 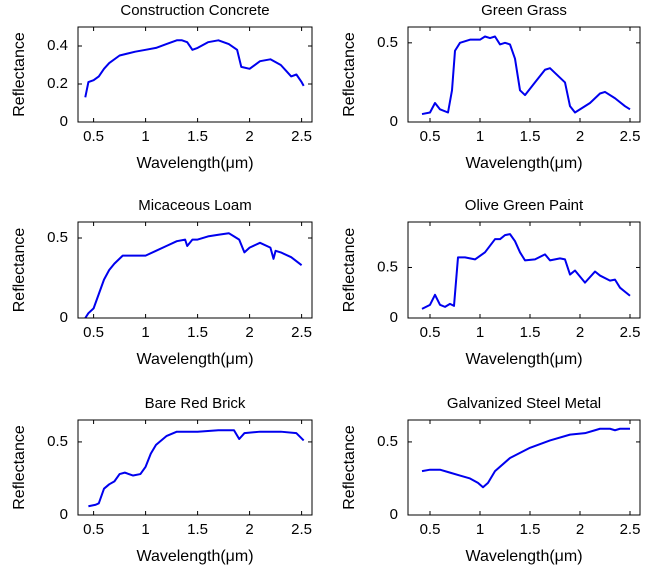 What do you see at coordinates (195, 403) in the screenshot?
I see `chart-title: Bare Red Brick` at bounding box center [195, 403].